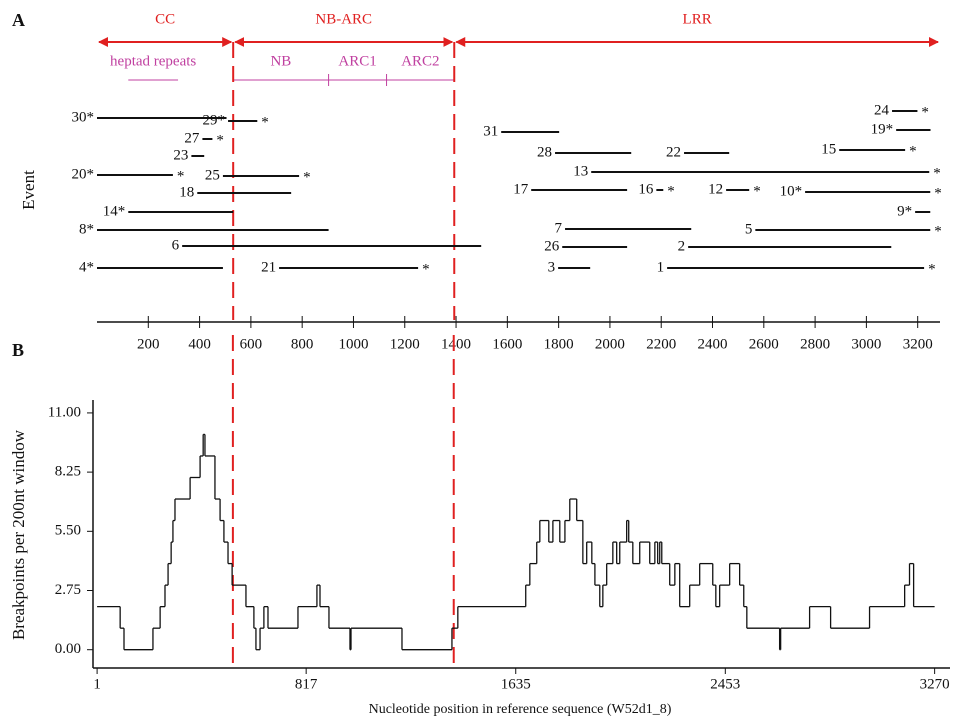 This screenshot has height=723, width=959. What do you see at coordinates (405, 344) in the screenshot?
I see `x-tick-label: 1200` at bounding box center [405, 344].